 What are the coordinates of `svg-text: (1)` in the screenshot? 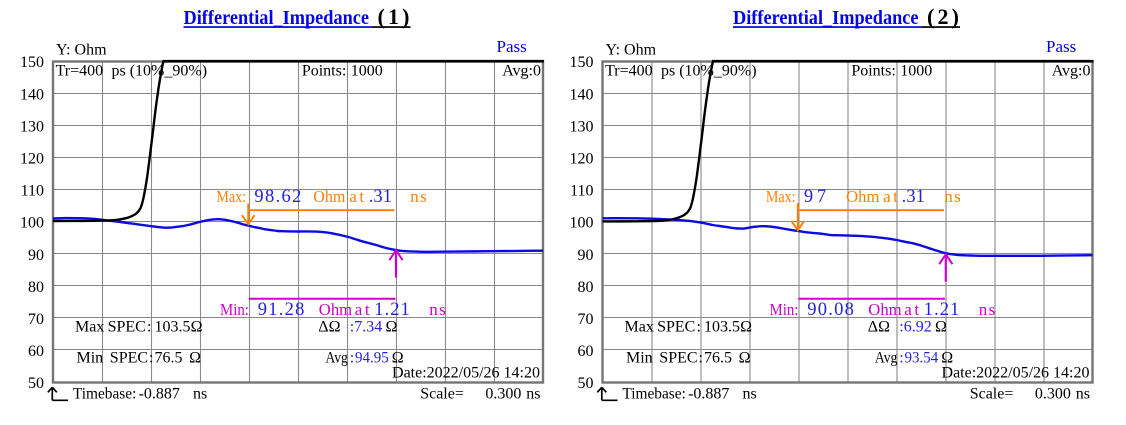 It's located at (394, 16).